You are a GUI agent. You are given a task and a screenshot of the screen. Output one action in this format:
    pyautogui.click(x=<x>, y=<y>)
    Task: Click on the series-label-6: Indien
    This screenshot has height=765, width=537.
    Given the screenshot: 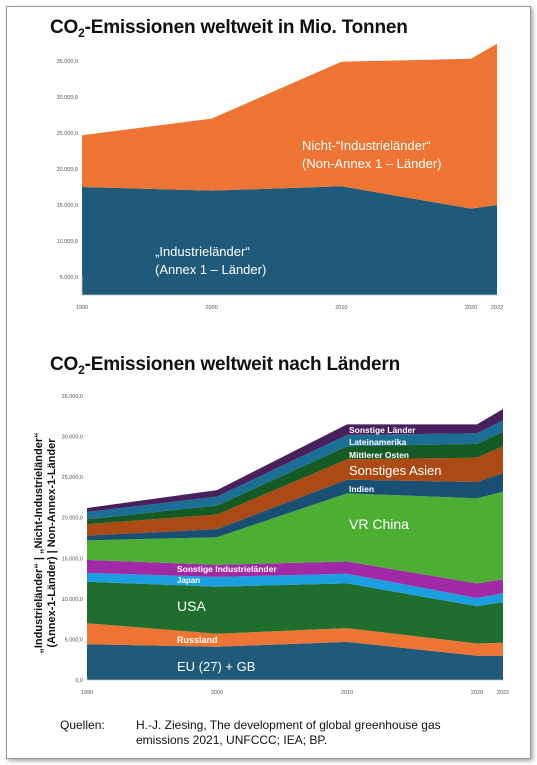 What is the action you would take?
    pyautogui.click(x=361, y=489)
    